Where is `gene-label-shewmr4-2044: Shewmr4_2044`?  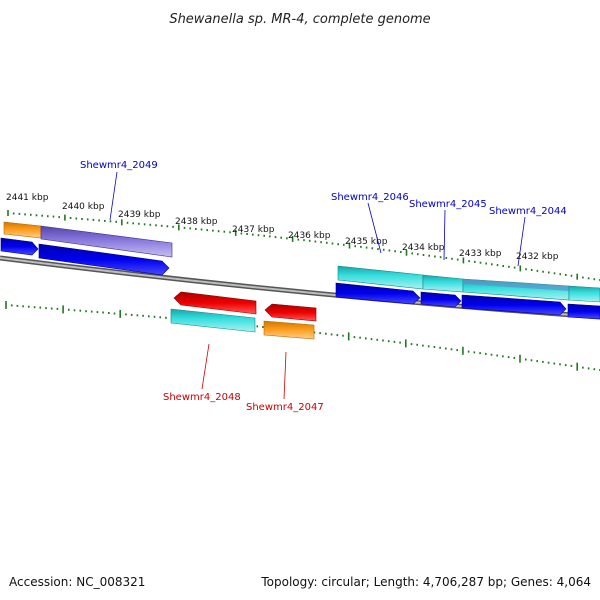 gene-label-shewmr4-2044: Shewmr4_2044 is located at coordinates (528, 211).